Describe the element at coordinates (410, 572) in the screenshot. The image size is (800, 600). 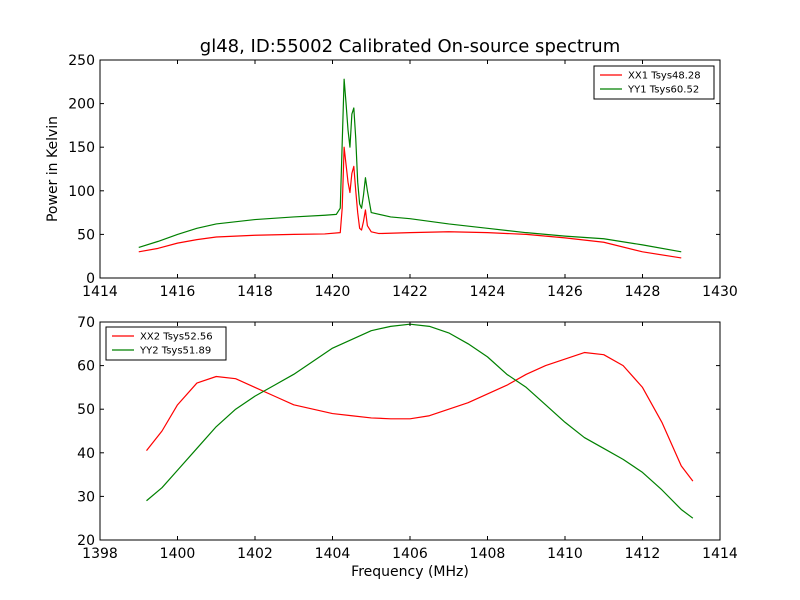
I see `x-axis-label: Frequency (MHz)` at that location.